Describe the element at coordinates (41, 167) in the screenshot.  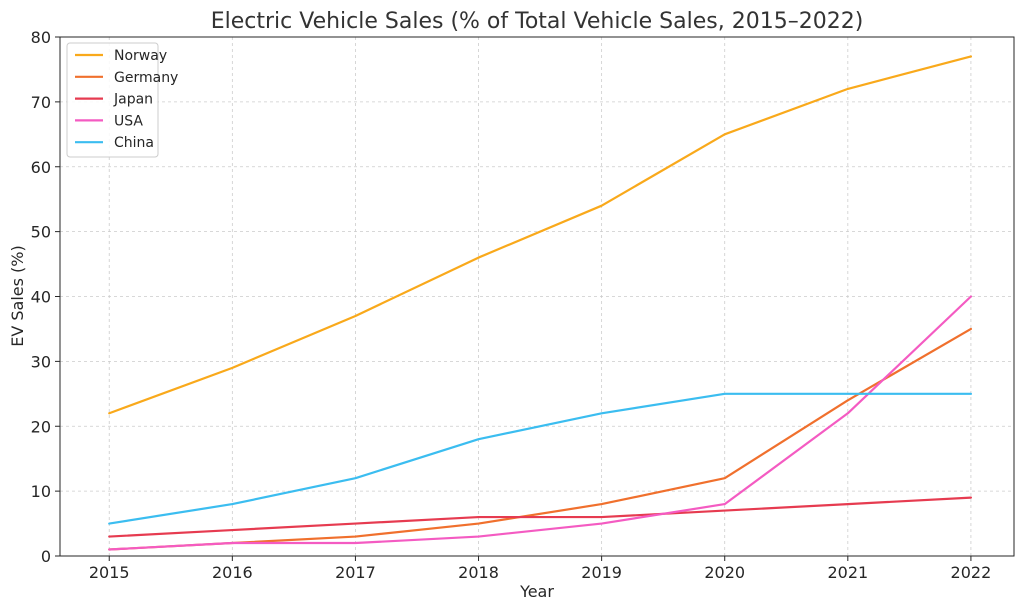
I see `y-tick-label: 60` at that location.